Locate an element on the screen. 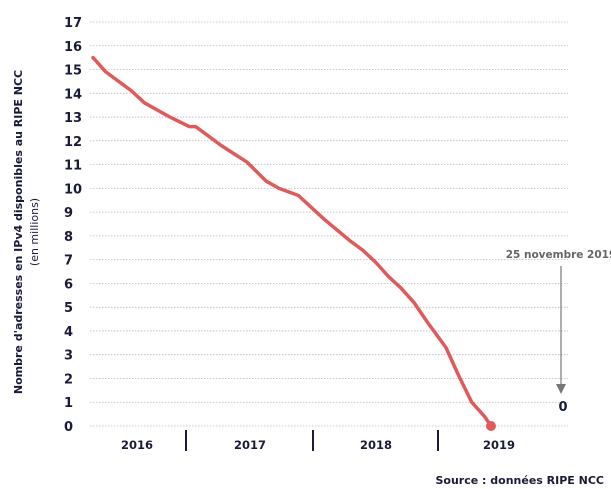 The image size is (611, 489). y-tick-label: 0 is located at coordinates (68, 427).